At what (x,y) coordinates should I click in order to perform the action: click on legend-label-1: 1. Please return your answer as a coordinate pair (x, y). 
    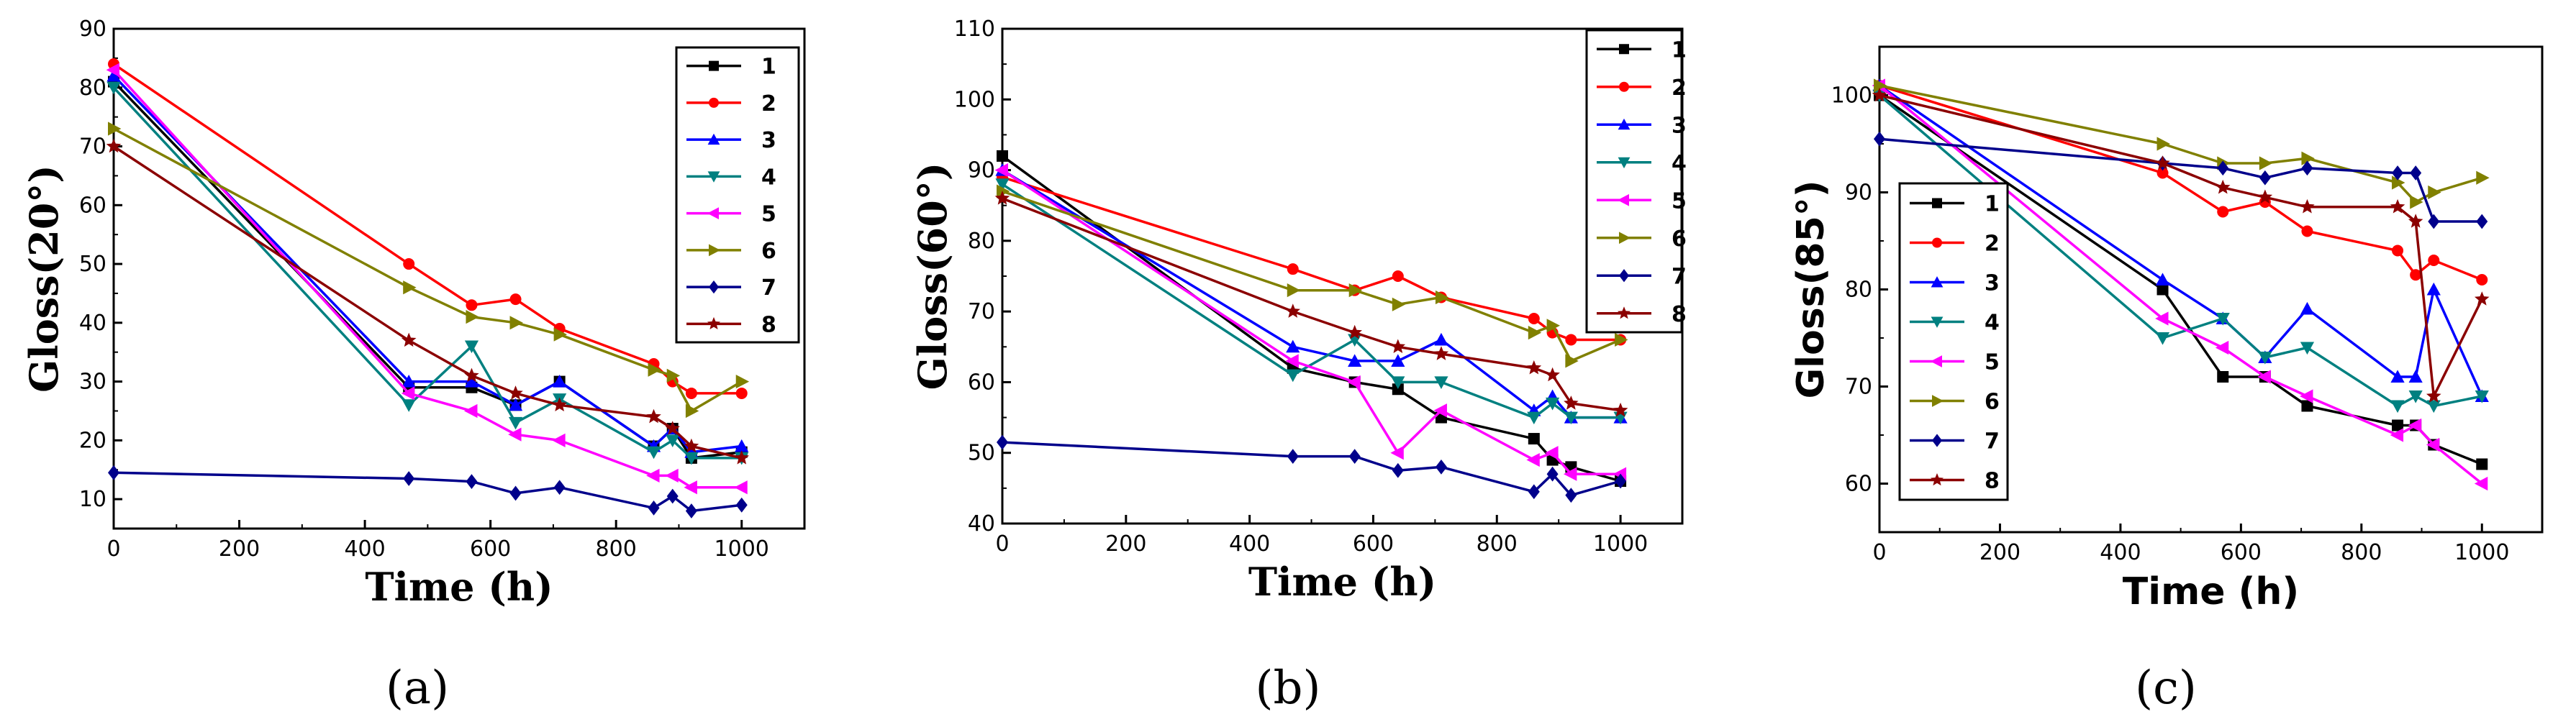
    Looking at the image, I should click on (1992, 205).